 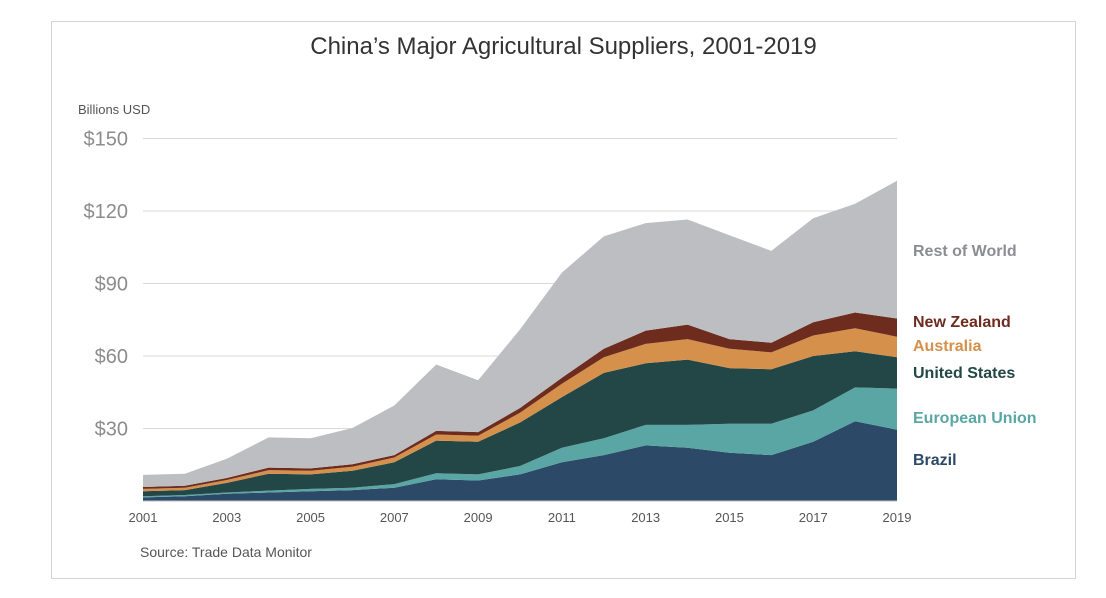 What do you see at coordinates (478, 517) in the screenshot?
I see `x-tick-label: 2009` at bounding box center [478, 517].